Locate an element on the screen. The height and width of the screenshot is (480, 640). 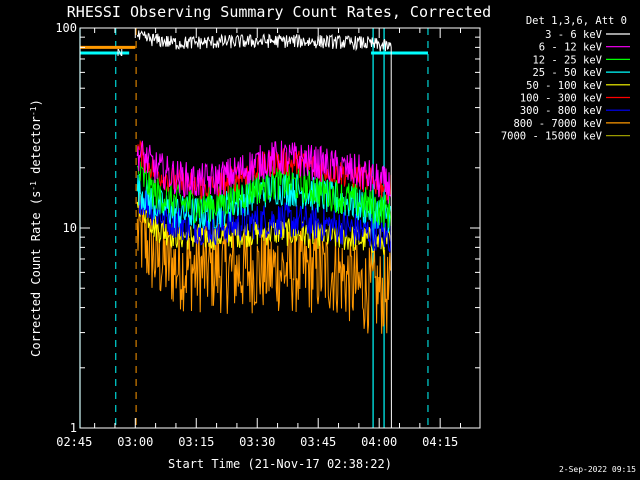
y-axis-label-main: Corrected Count Rate (s is located at coordinates (36, 274).